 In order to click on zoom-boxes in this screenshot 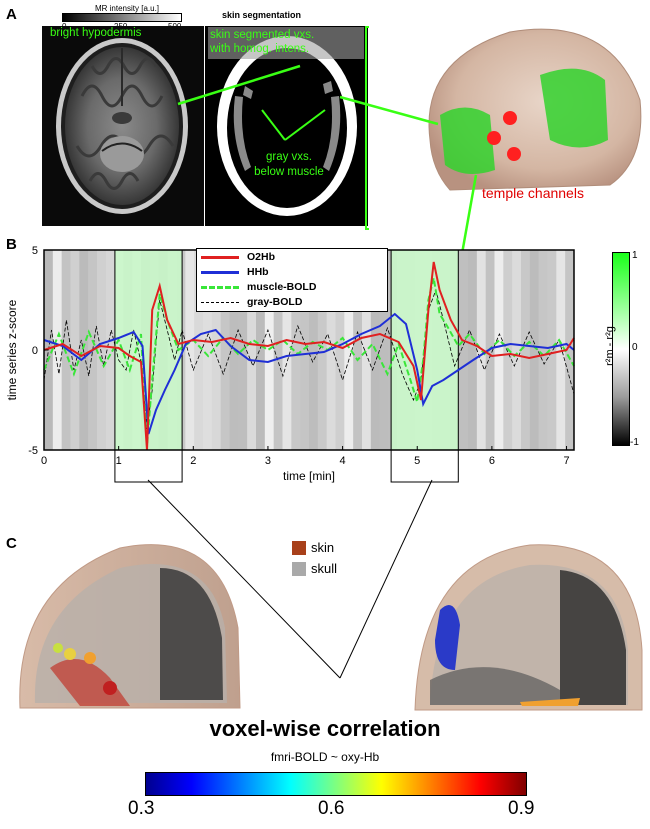, I will do `click(286, 466)`.